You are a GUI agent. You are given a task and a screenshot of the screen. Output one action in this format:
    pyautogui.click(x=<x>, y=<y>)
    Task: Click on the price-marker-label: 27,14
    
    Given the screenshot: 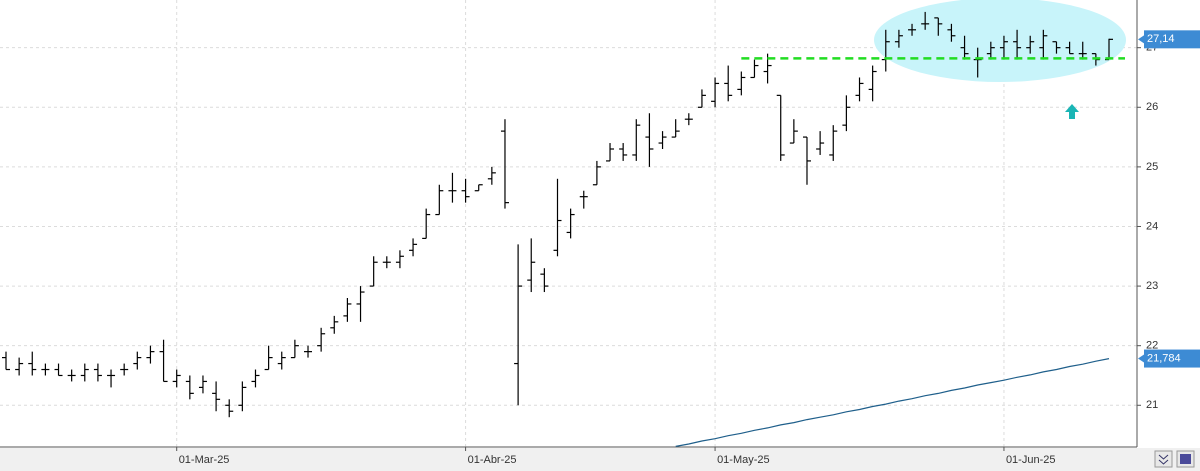 What is the action you would take?
    pyautogui.click(x=1161, y=39)
    